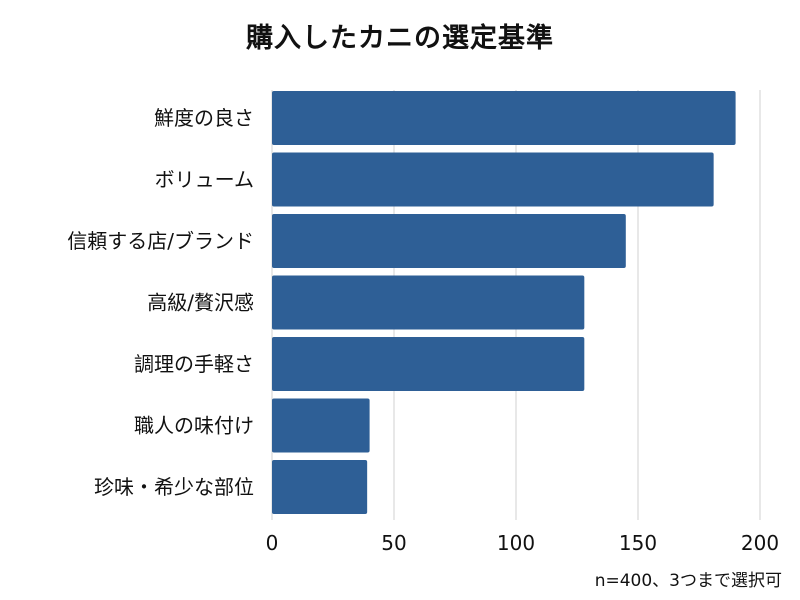 The width and height of the screenshot is (800, 600). Describe the element at coordinates (760, 543) in the screenshot. I see `x-tick-label: 200` at that location.